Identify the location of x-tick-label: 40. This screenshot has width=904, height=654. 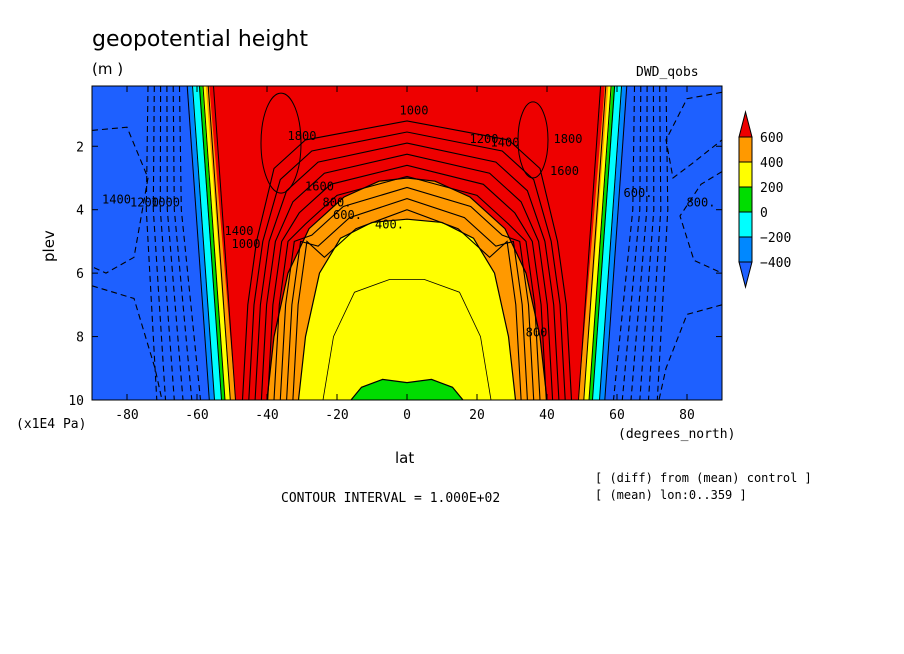
(547, 415).